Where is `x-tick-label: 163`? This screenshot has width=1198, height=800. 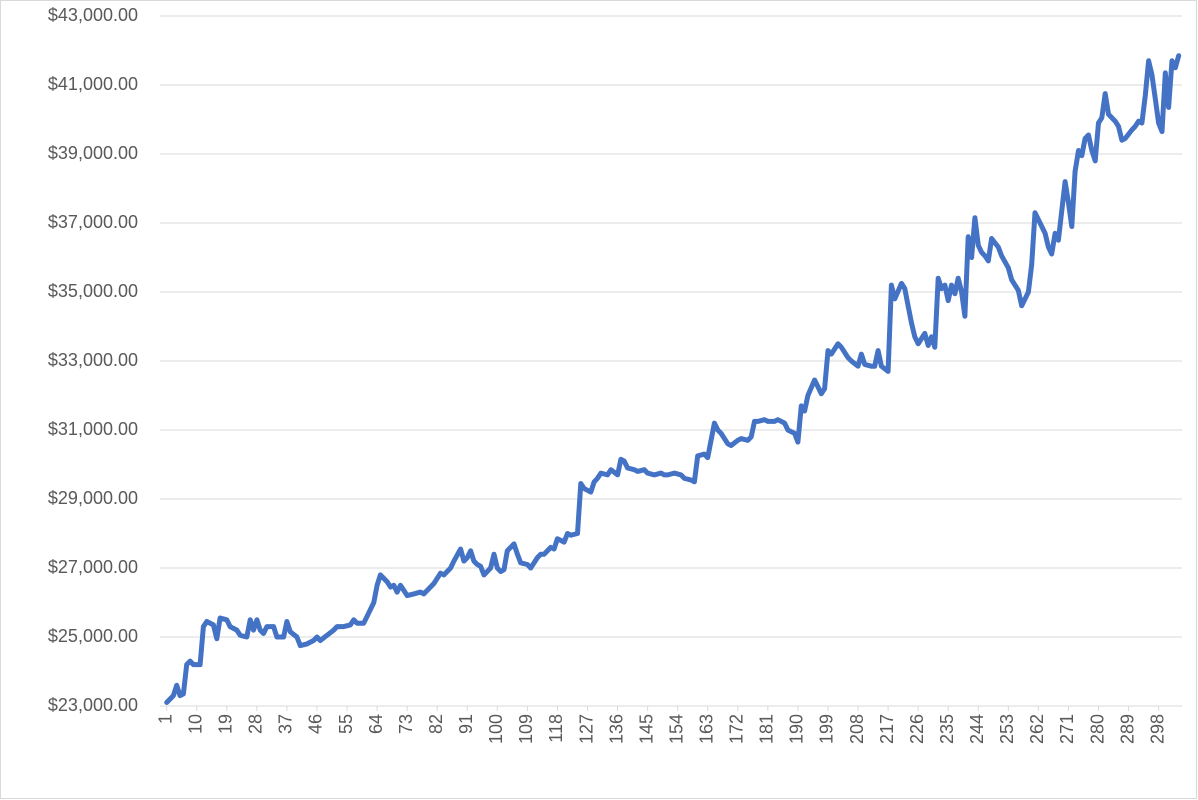
x-tick-label: 163 is located at coordinates (706, 729).